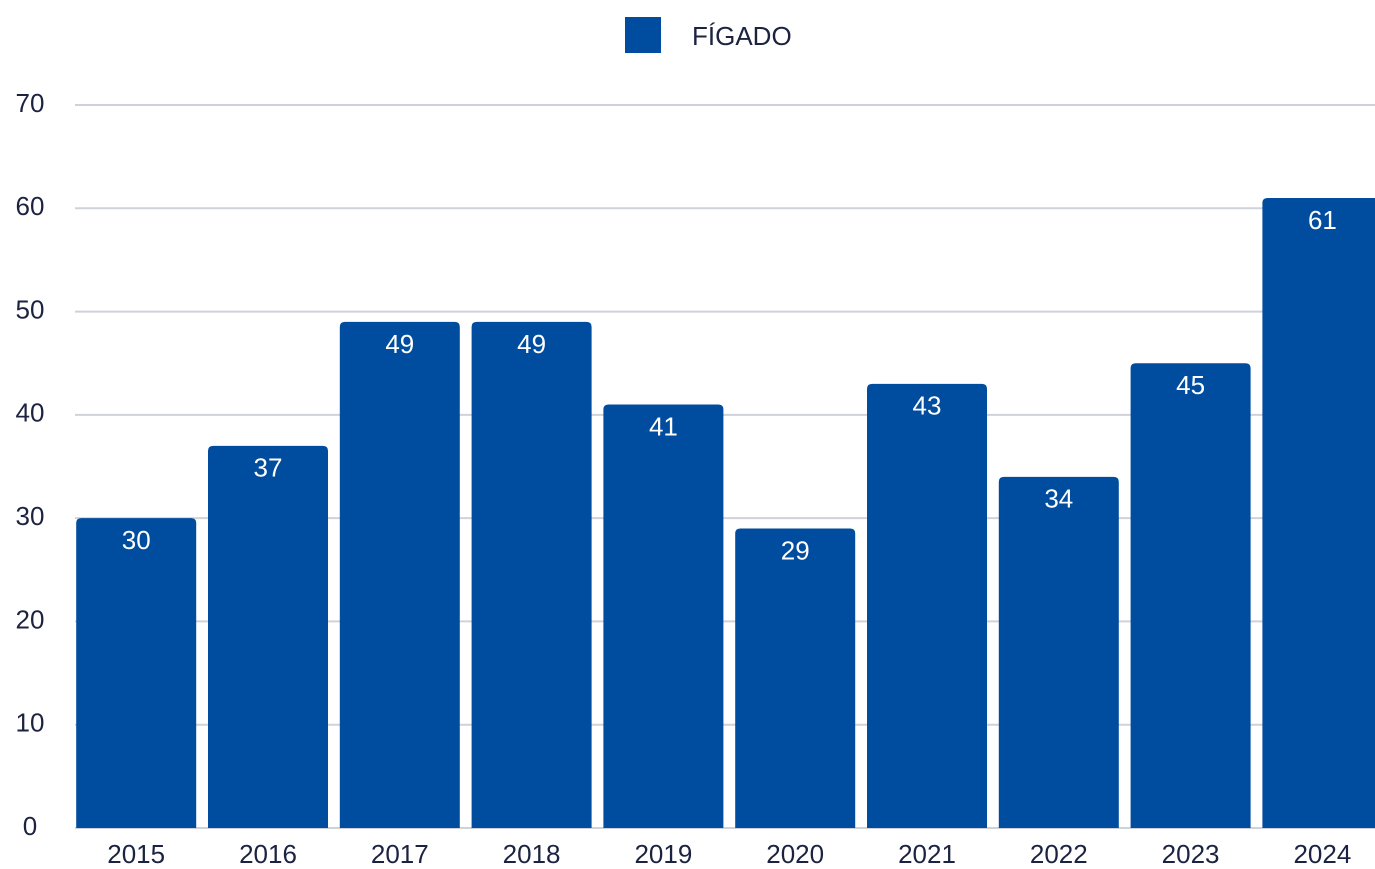  Describe the element at coordinates (795, 854) in the screenshot. I see `x-tick-label: 2020` at that location.